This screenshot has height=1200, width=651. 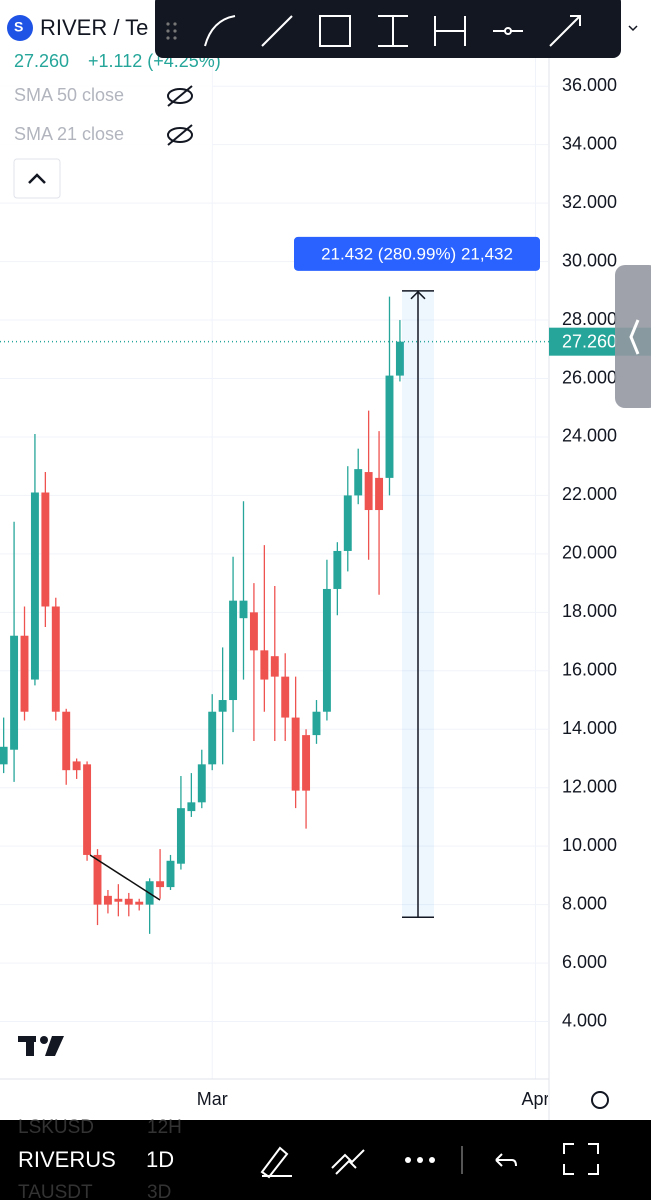 I want to click on y-tick-label: 20.000, so click(x=589, y=553).